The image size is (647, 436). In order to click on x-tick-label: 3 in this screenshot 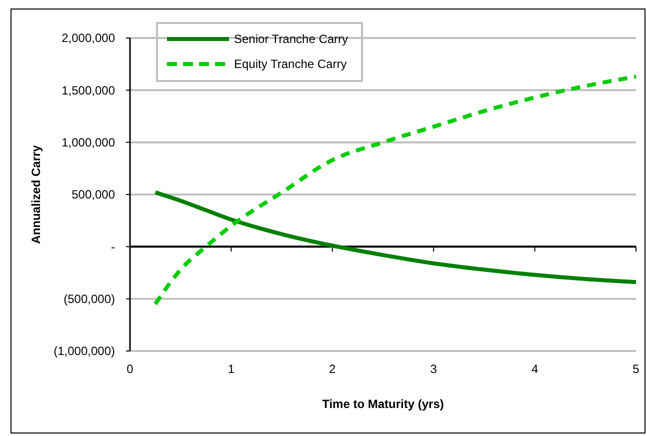, I will do `click(434, 369)`.